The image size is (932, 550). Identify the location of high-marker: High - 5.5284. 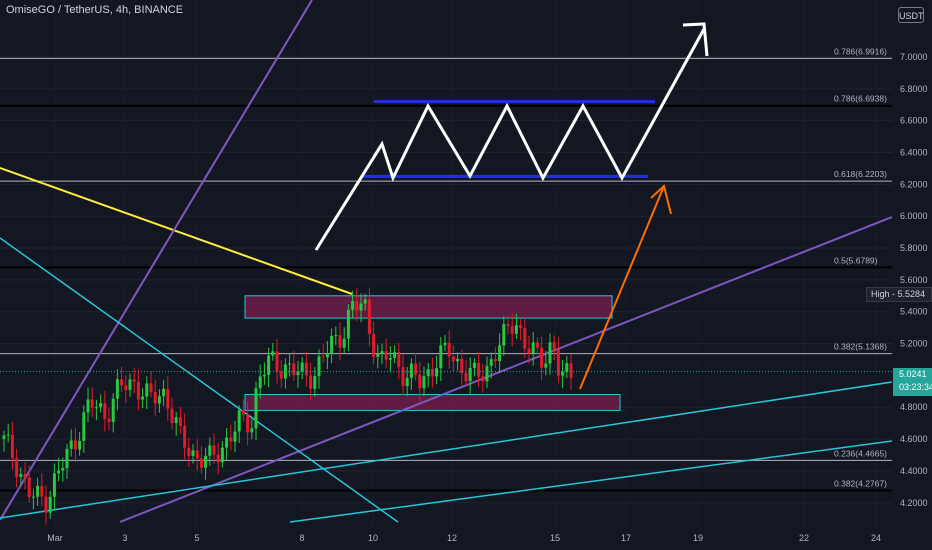
(899, 294).